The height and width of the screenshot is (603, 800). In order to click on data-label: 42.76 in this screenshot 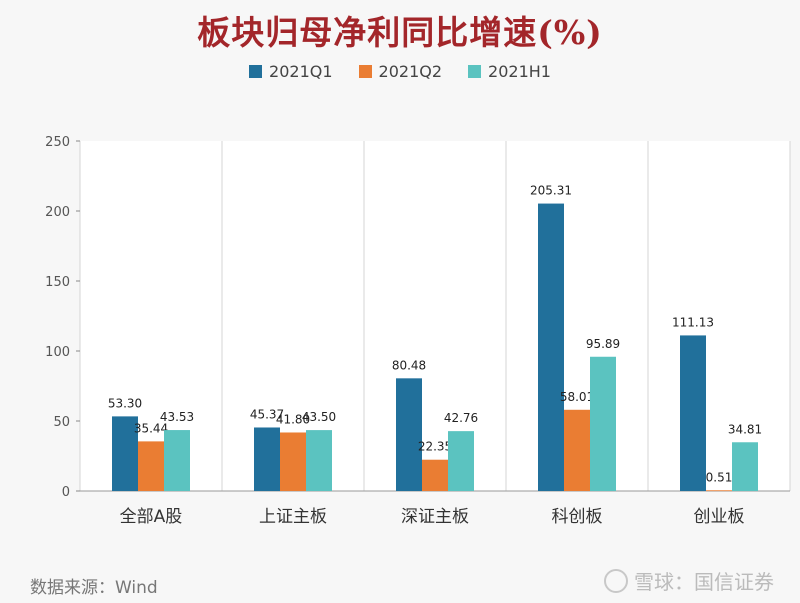, I will do `click(461, 418)`.